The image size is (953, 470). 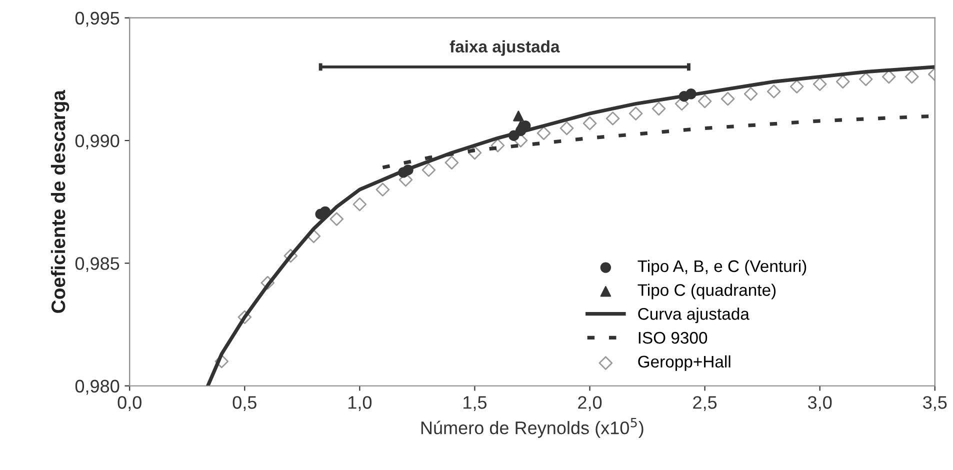 I want to click on legend-label: Curva ajustada, so click(x=694, y=316).